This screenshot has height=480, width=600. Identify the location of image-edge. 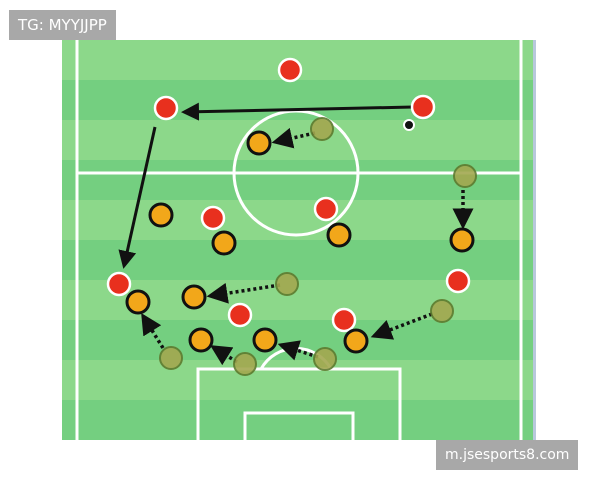
(534, 240).